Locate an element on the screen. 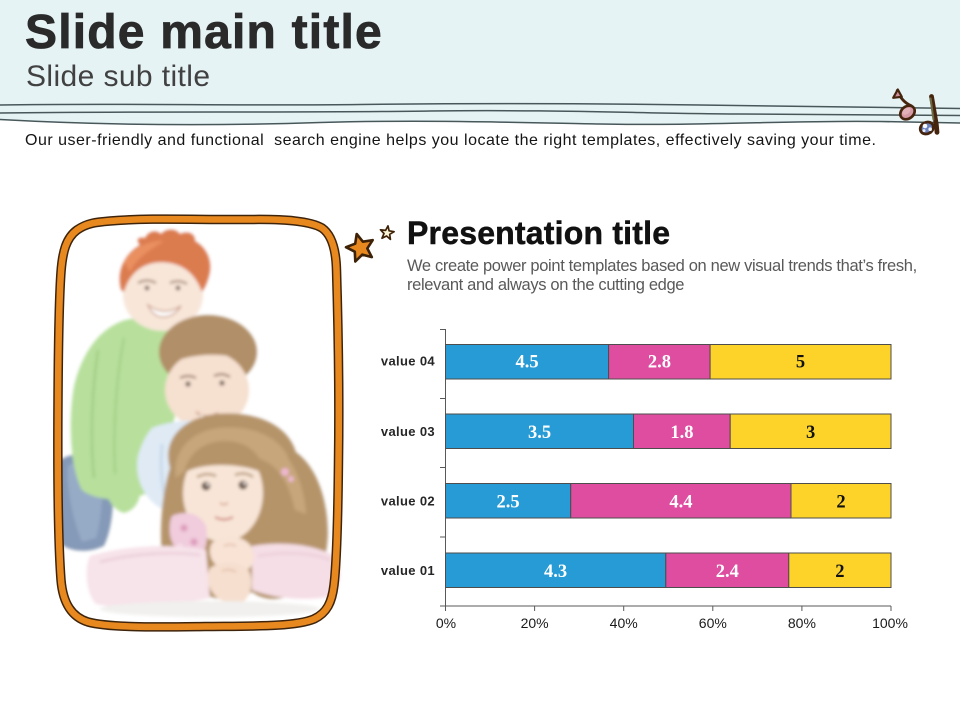 The height and width of the screenshot is (720, 960). svg-text: 2.4 is located at coordinates (727, 572).